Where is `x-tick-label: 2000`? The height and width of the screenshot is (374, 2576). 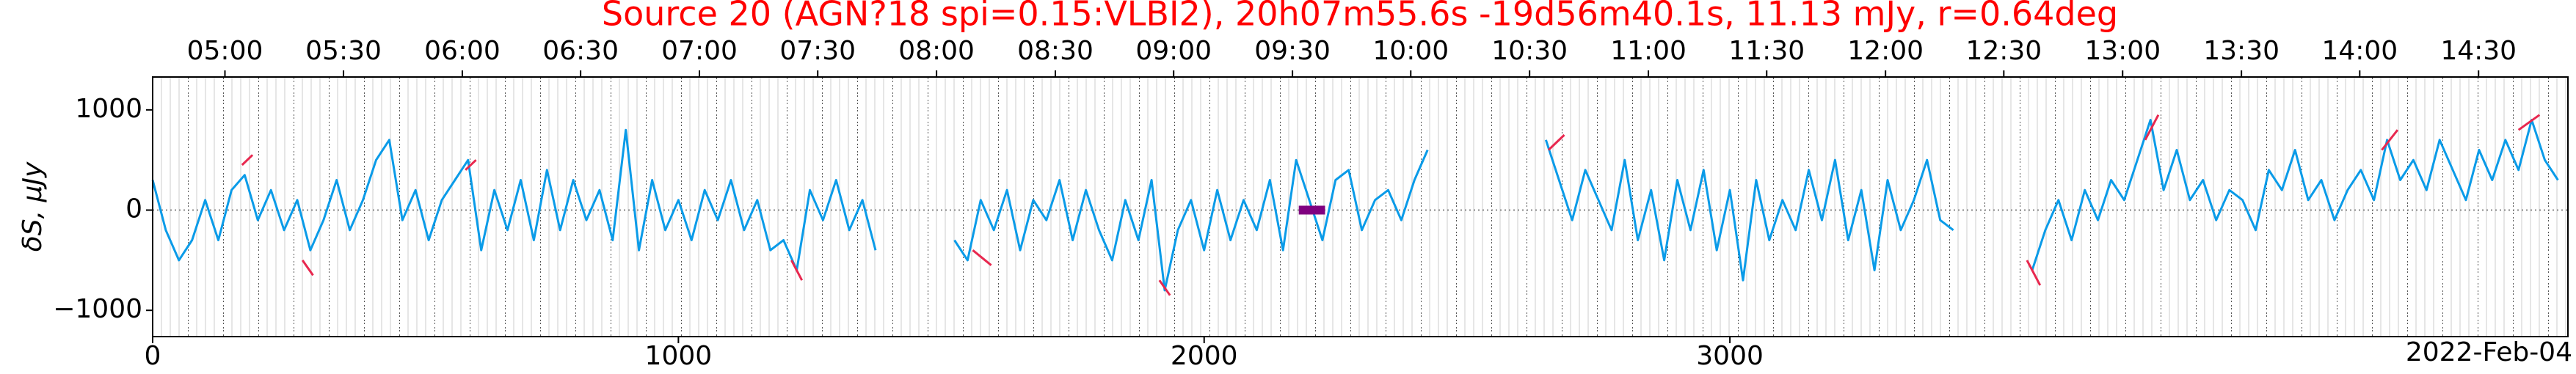
x-tick-label: 2000 is located at coordinates (1204, 356).